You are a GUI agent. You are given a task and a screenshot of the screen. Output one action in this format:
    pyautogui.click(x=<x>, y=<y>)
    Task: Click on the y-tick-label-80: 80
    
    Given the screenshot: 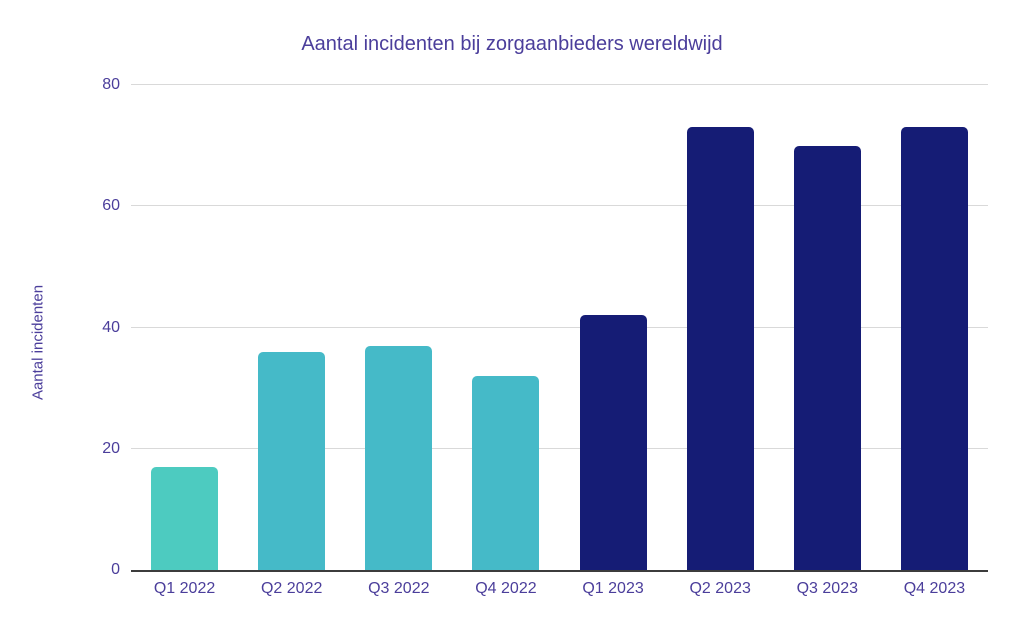 What is the action you would take?
    pyautogui.click(x=111, y=84)
    